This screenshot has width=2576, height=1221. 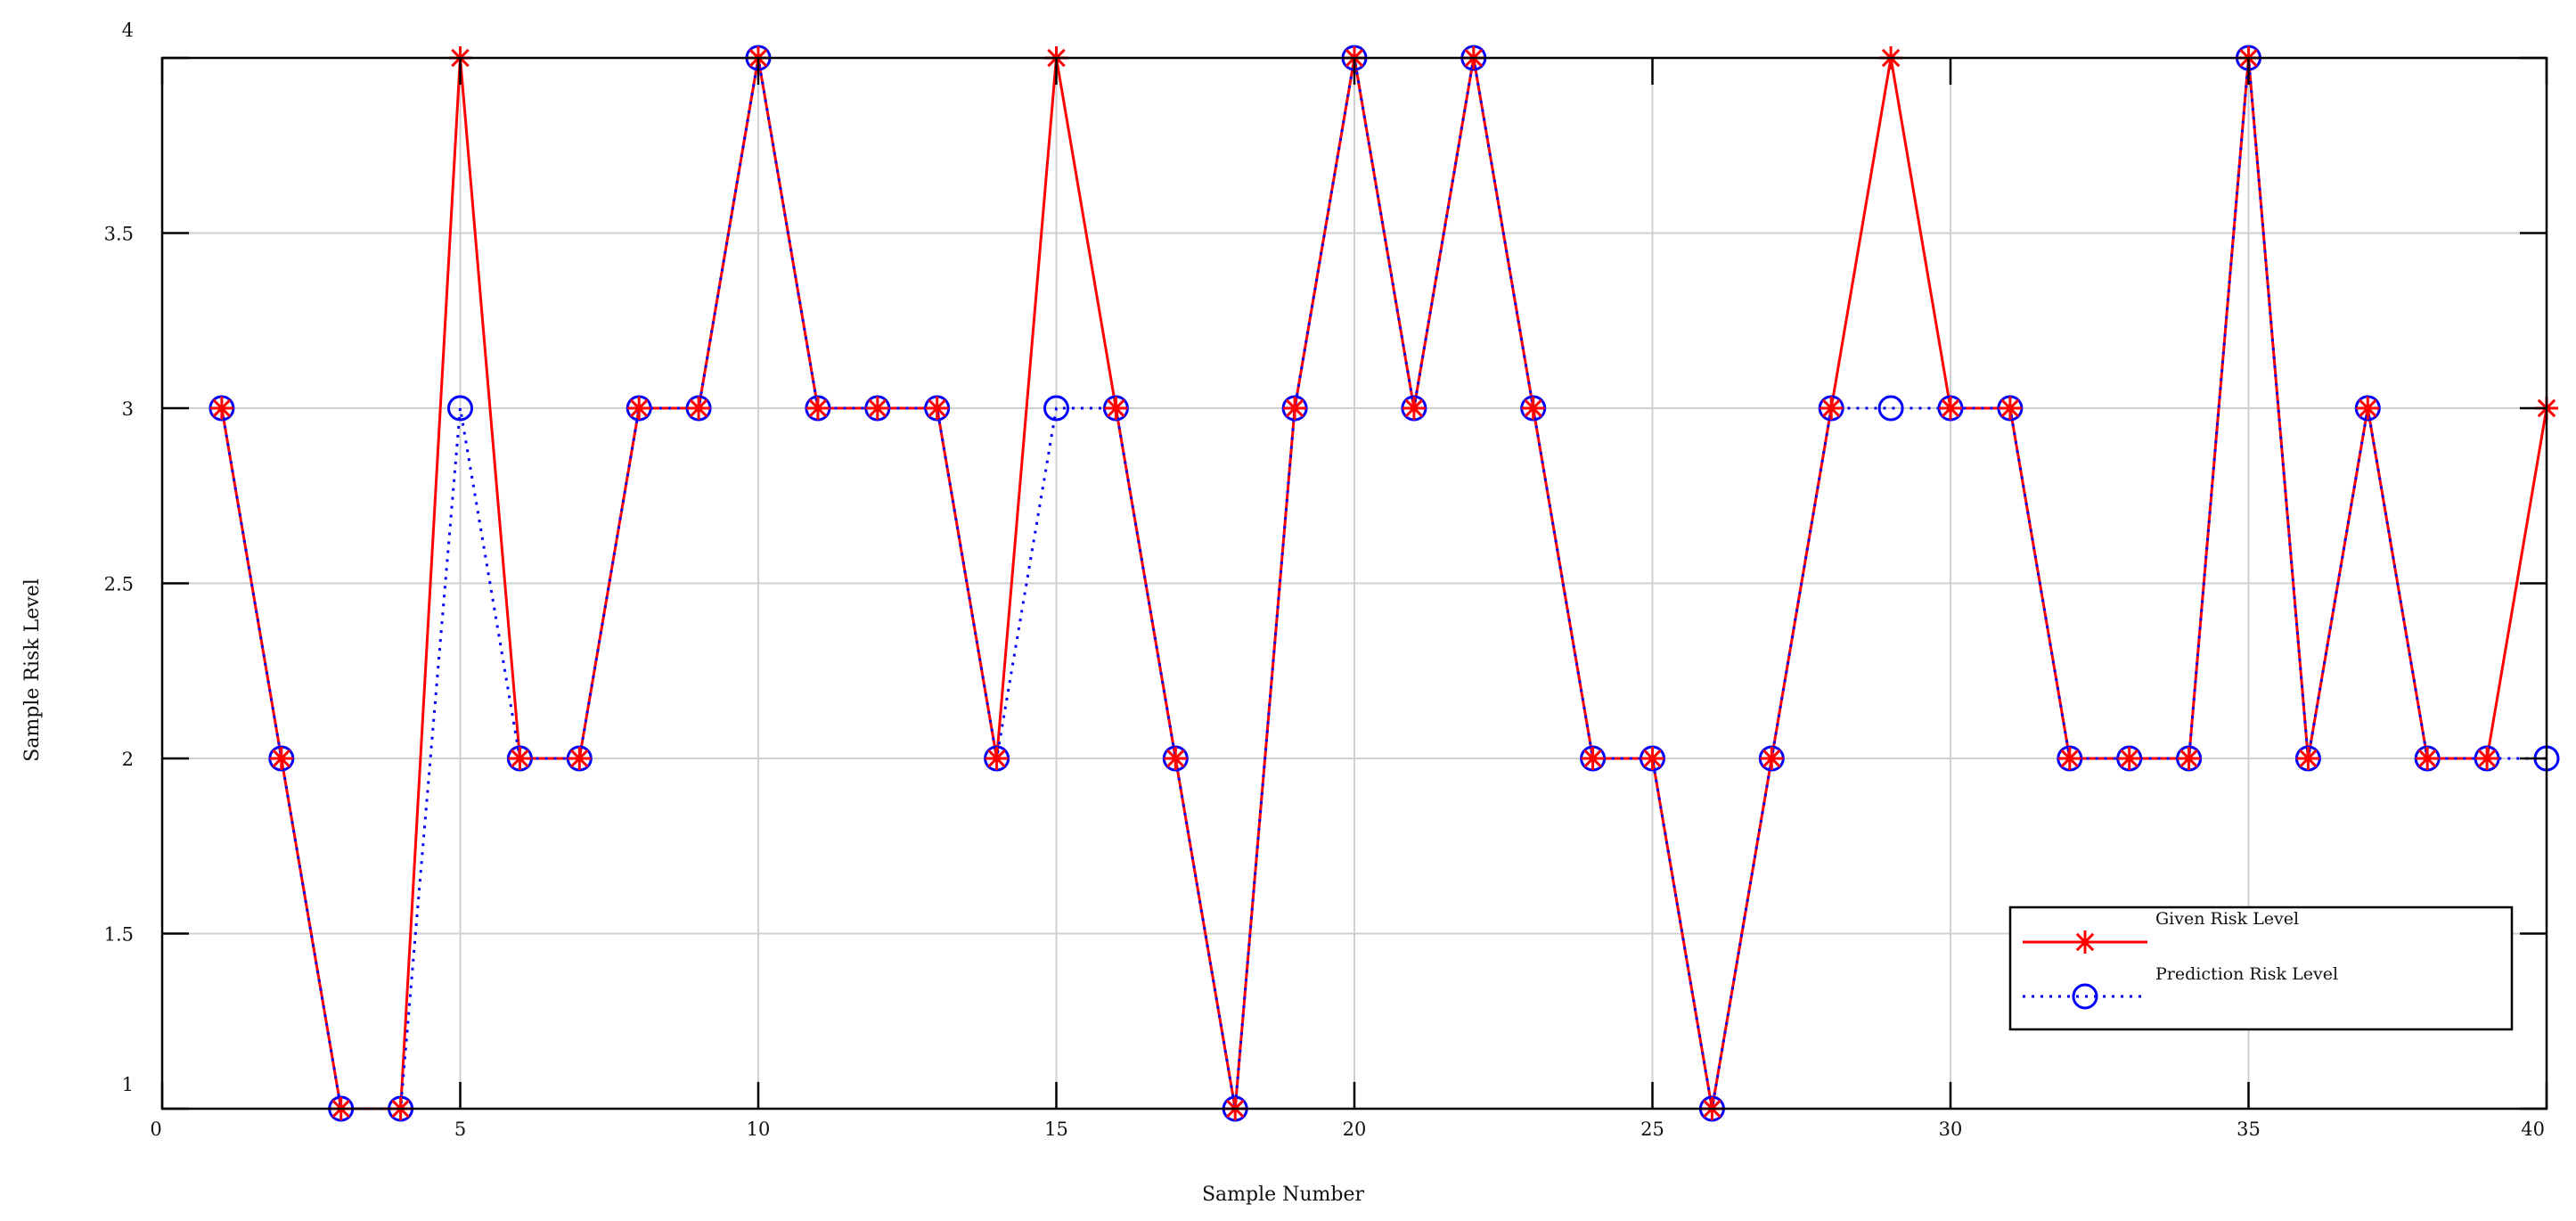 What do you see at coordinates (119, 935) in the screenshot?
I see `y-tick-label: 1.5` at bounding box center [119, 935].